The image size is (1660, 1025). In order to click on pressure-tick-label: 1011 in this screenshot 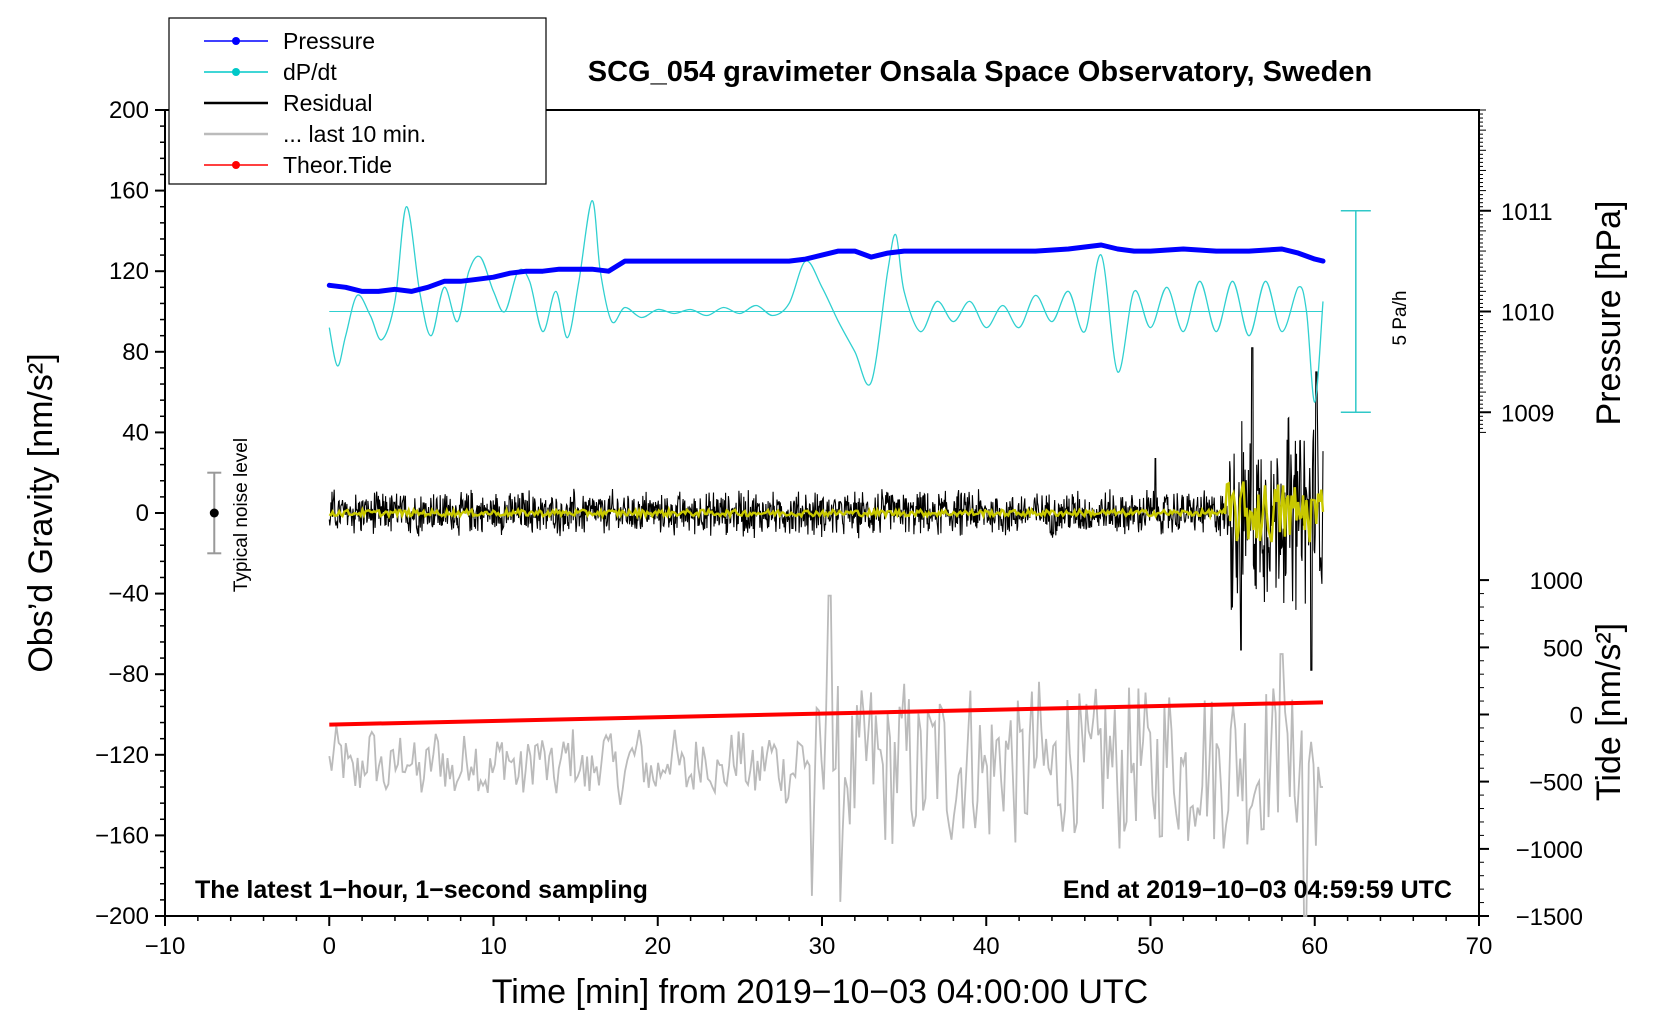, I will do `click(1527, 212)`.